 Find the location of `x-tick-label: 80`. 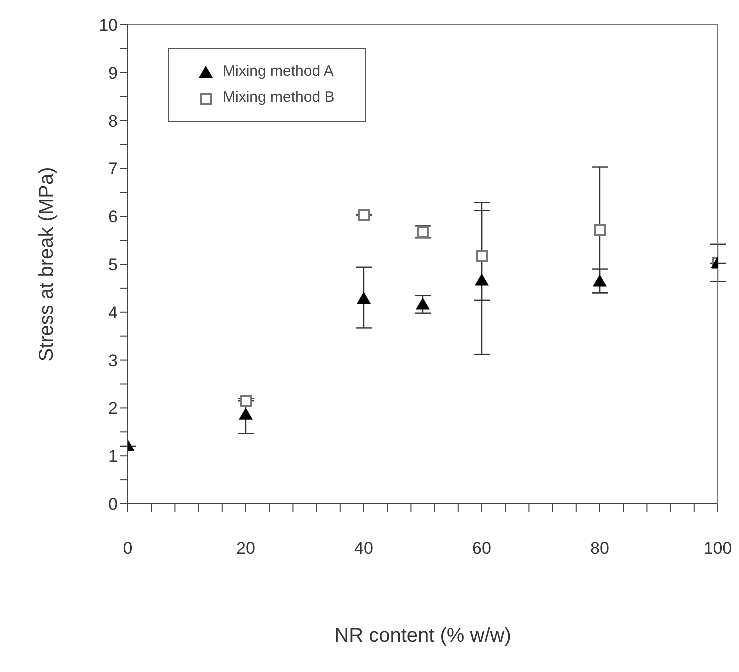

x-tick-label: 80 is located at coordinates (600, 548).